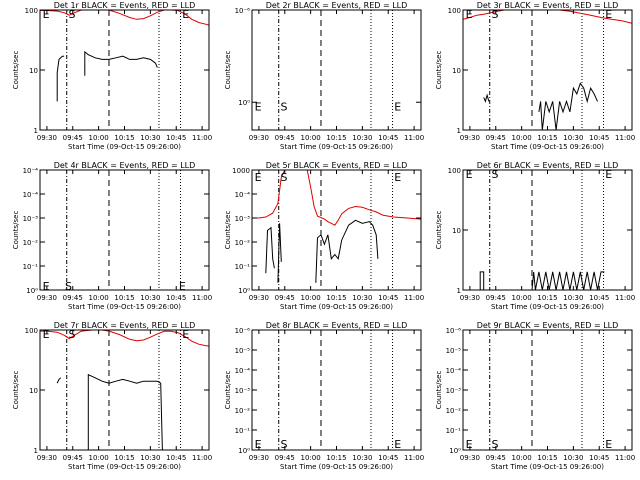 This screenshot has width=640, height=480. Describe the element at coordinates (337, 325) in the screenshot. I see `panel-title: Det 8r BLACK = Events, RED = LLD` at that location.